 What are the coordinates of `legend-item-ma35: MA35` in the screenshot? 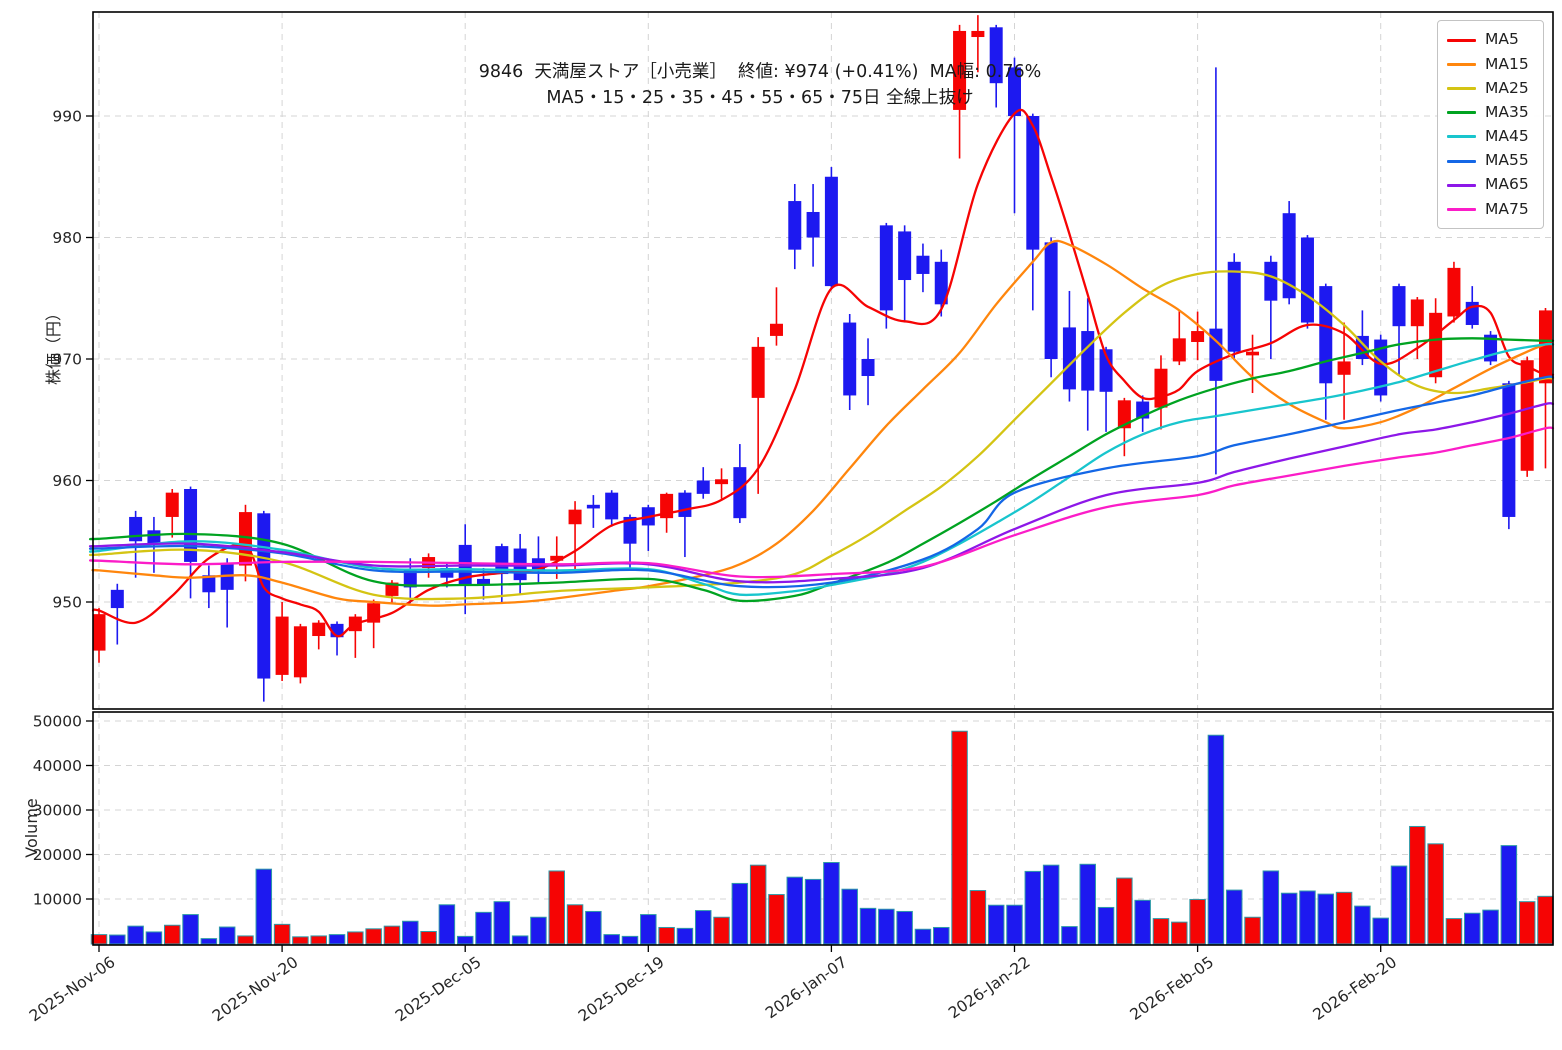 It's located at (1490, 113).